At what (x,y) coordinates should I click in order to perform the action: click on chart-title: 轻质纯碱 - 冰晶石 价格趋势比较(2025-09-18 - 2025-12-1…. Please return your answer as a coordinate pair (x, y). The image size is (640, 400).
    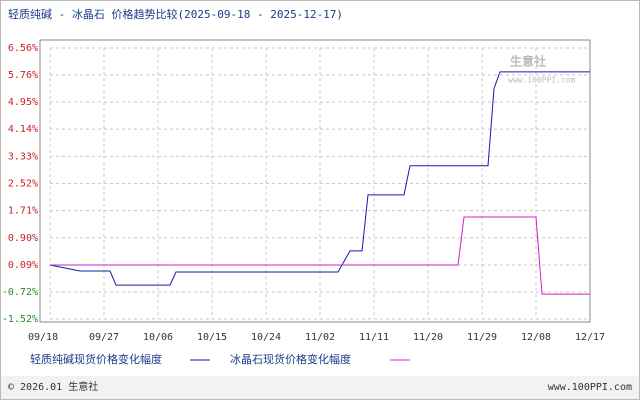
    Looking at the image, I should click on (175, 14).